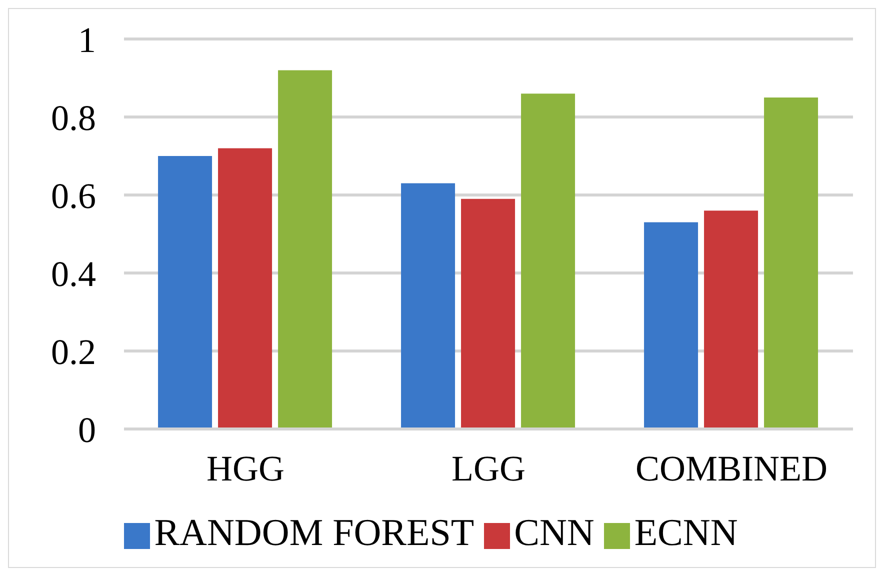 The width and height of the screenshot is (882, 574). I want to click on legend-label: ECNN, so click(686, 533).